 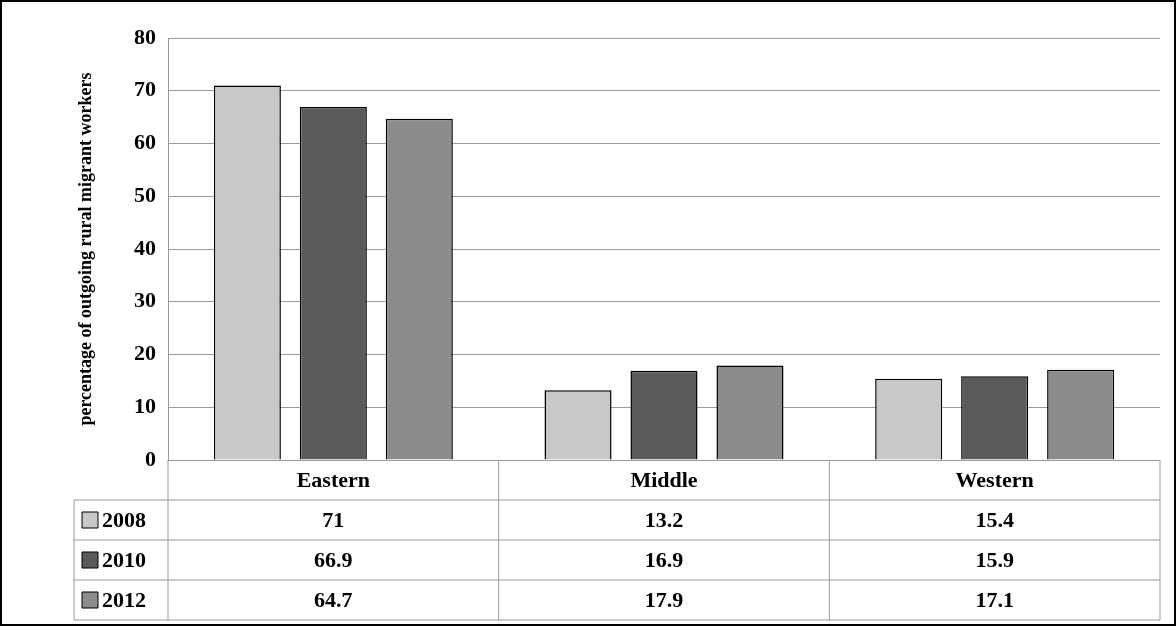 I want to click on y-tick-label: 10, so click(x=145, y=405).